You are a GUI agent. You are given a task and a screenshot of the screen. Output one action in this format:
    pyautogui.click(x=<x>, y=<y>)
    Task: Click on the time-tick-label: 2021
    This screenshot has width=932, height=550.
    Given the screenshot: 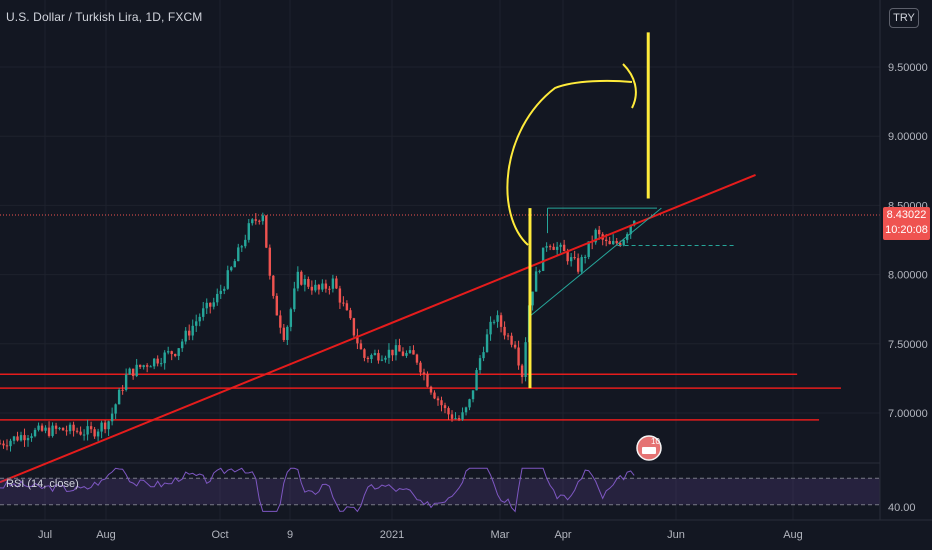 What is the action you would take?
    pyautogui.click(x=392, y=535)
    